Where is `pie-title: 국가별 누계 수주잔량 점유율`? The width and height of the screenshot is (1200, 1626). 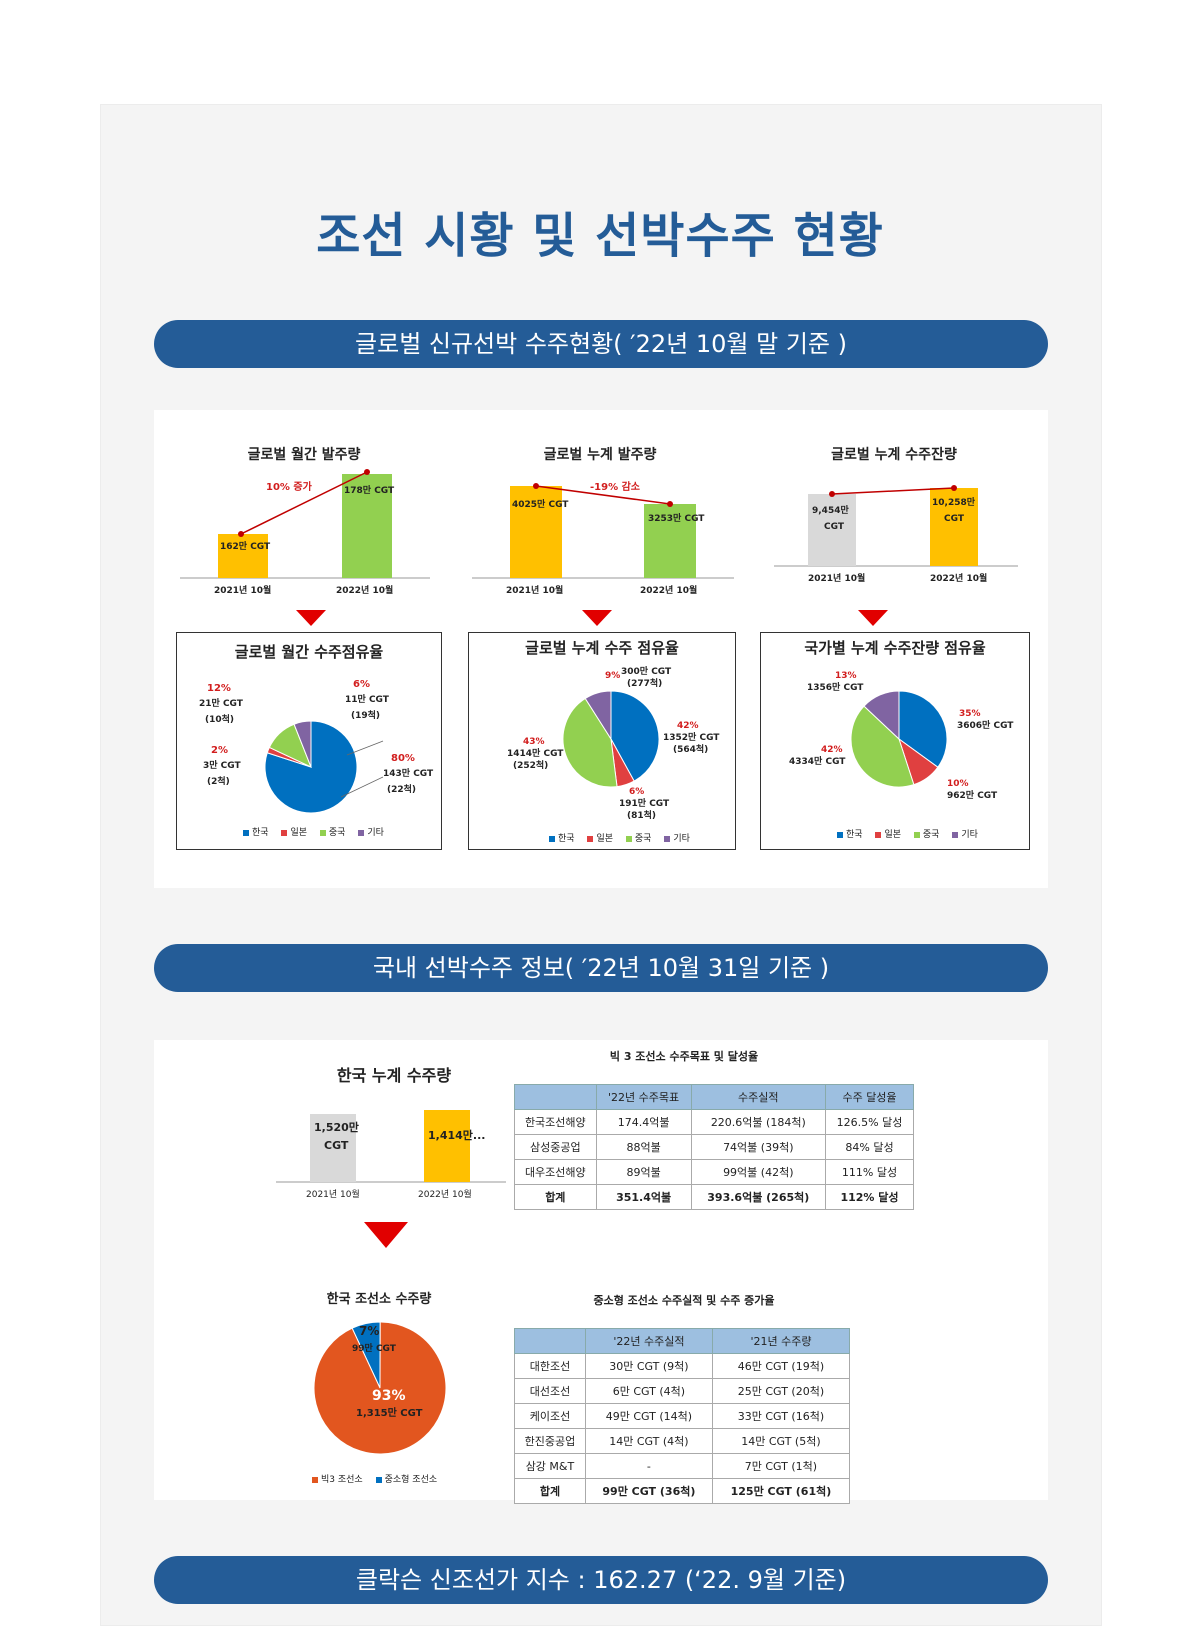 pie-title: 국가별 누계 수주잔량 점유율 is located at coordinates (895, 648).